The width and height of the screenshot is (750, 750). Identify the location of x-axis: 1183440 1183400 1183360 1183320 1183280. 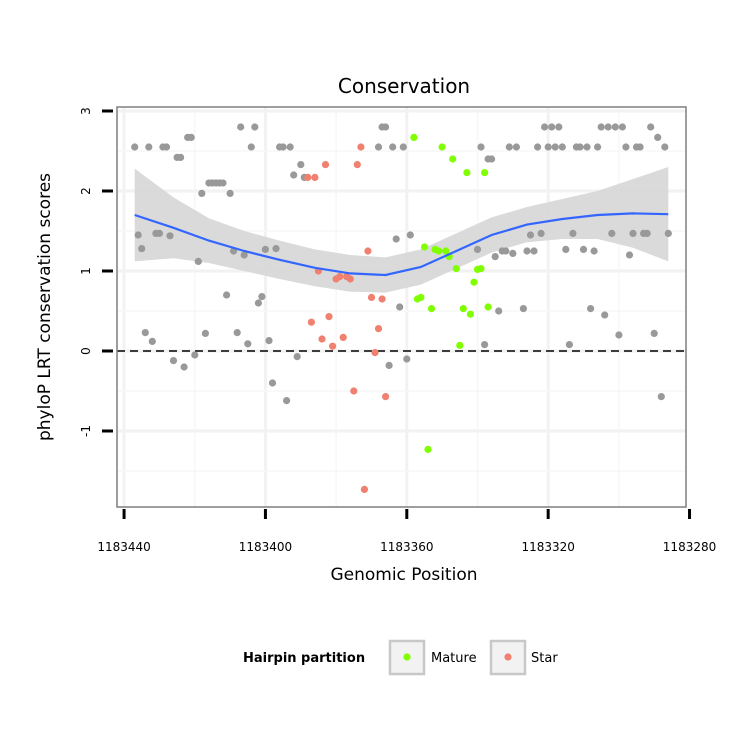
(406, 531).